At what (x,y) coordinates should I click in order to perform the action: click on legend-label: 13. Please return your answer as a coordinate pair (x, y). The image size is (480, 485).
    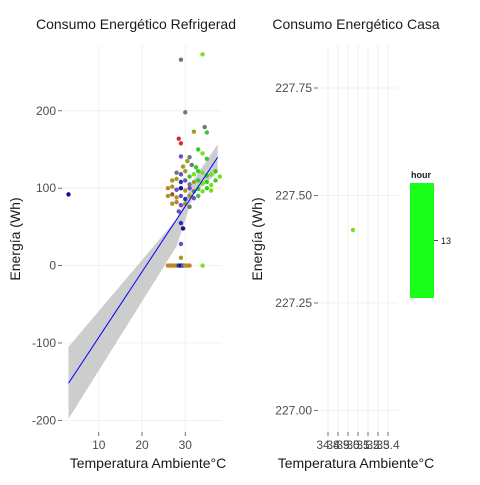
    Looking at the image, I should click on (446, 241).